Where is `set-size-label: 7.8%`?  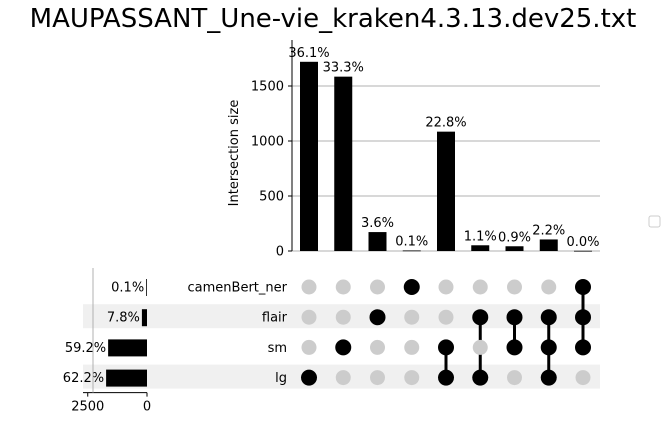 set-size-label: 7.8% is located at coordinates (123, 318).